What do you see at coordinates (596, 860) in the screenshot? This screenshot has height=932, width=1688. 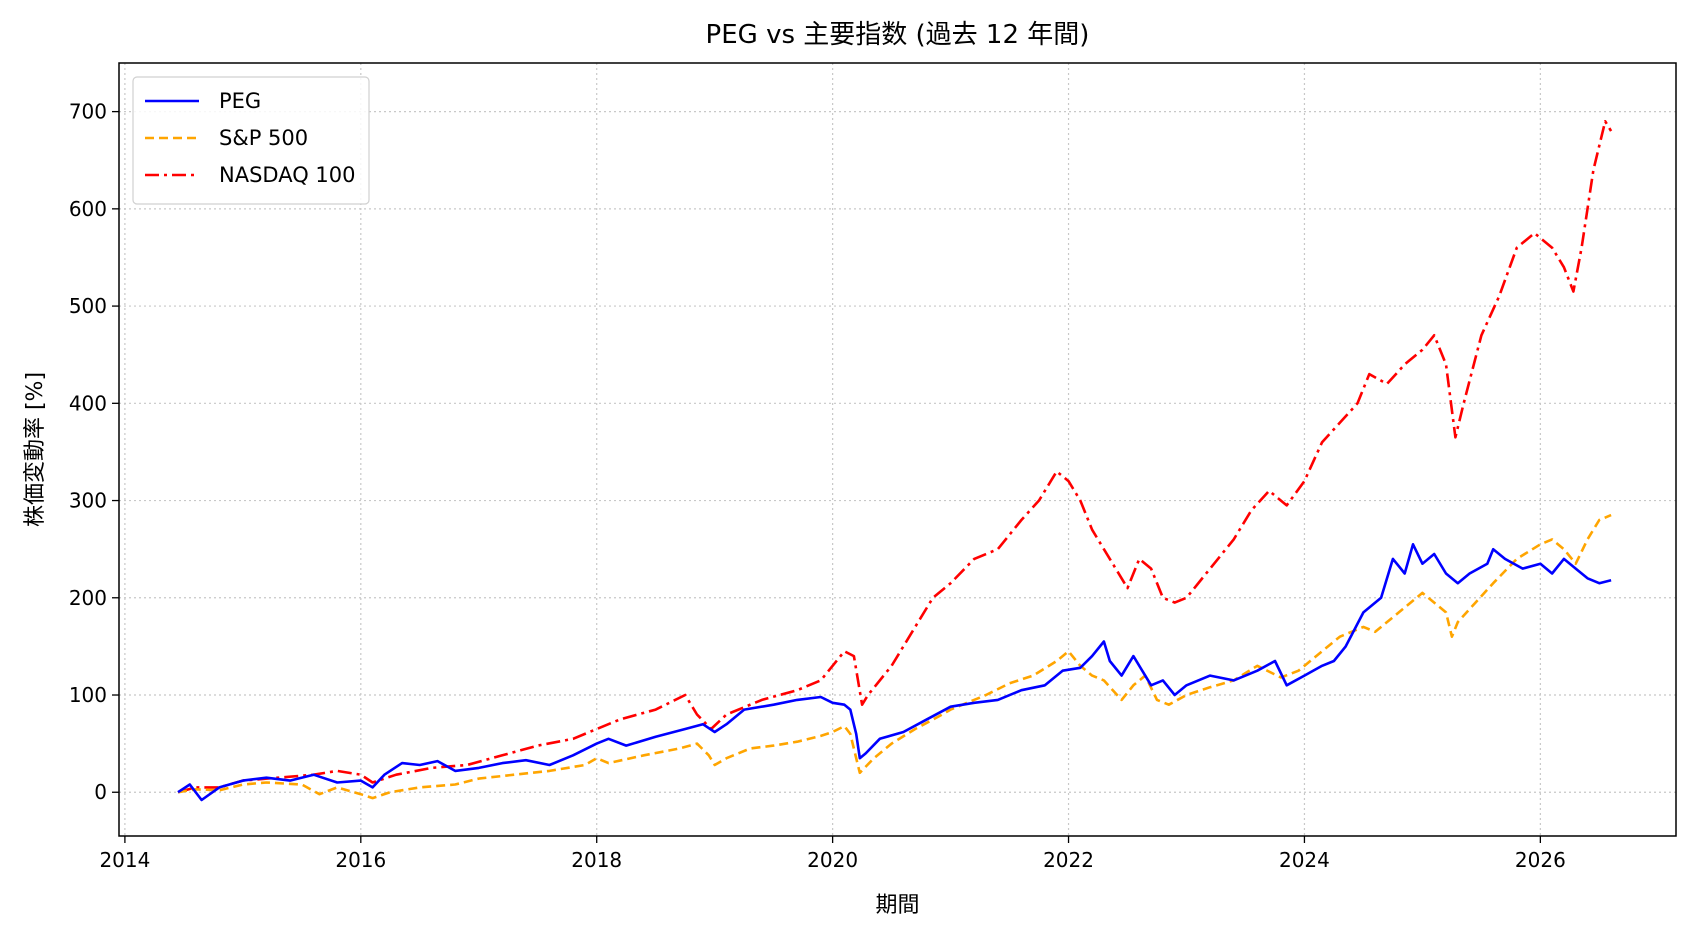 I see `x-tick-label: 2018` at bounding box center [596, 860].